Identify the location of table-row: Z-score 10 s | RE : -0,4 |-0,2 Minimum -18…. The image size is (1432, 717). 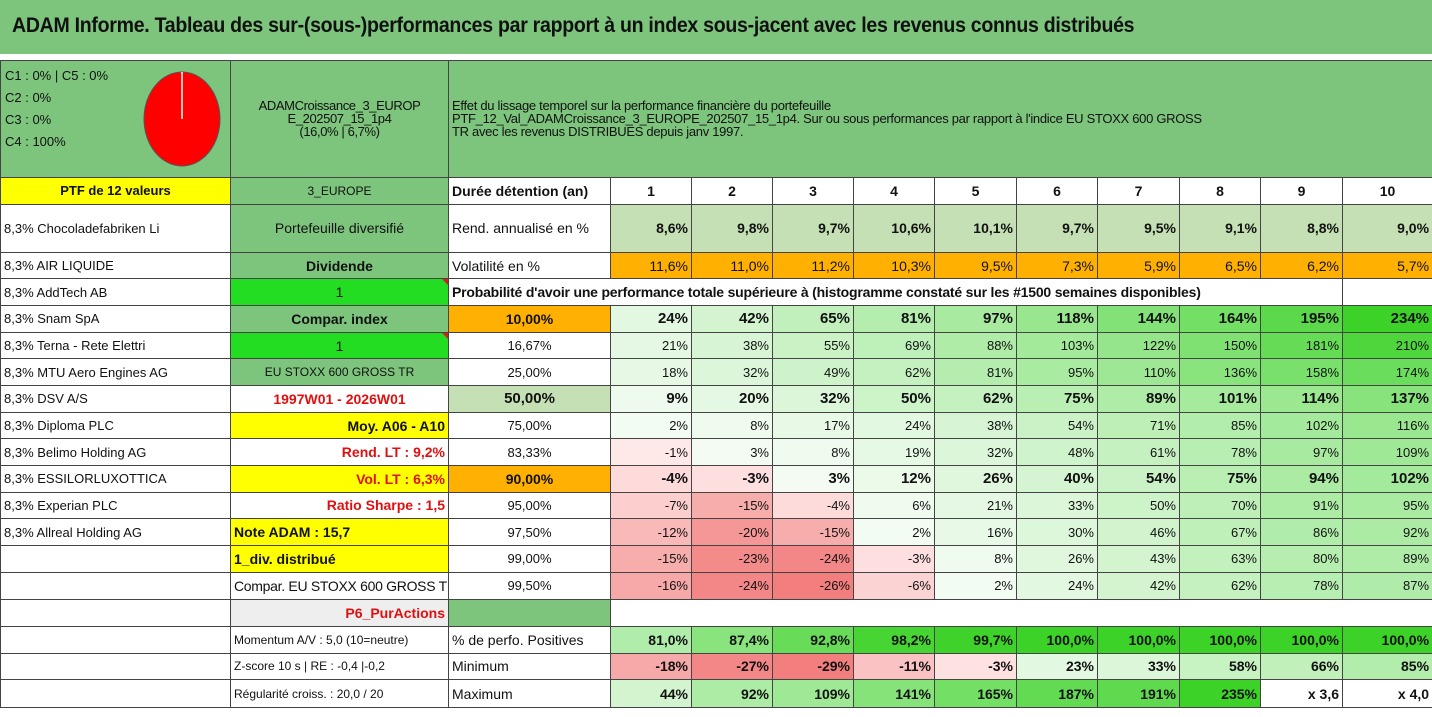
(716, 666).